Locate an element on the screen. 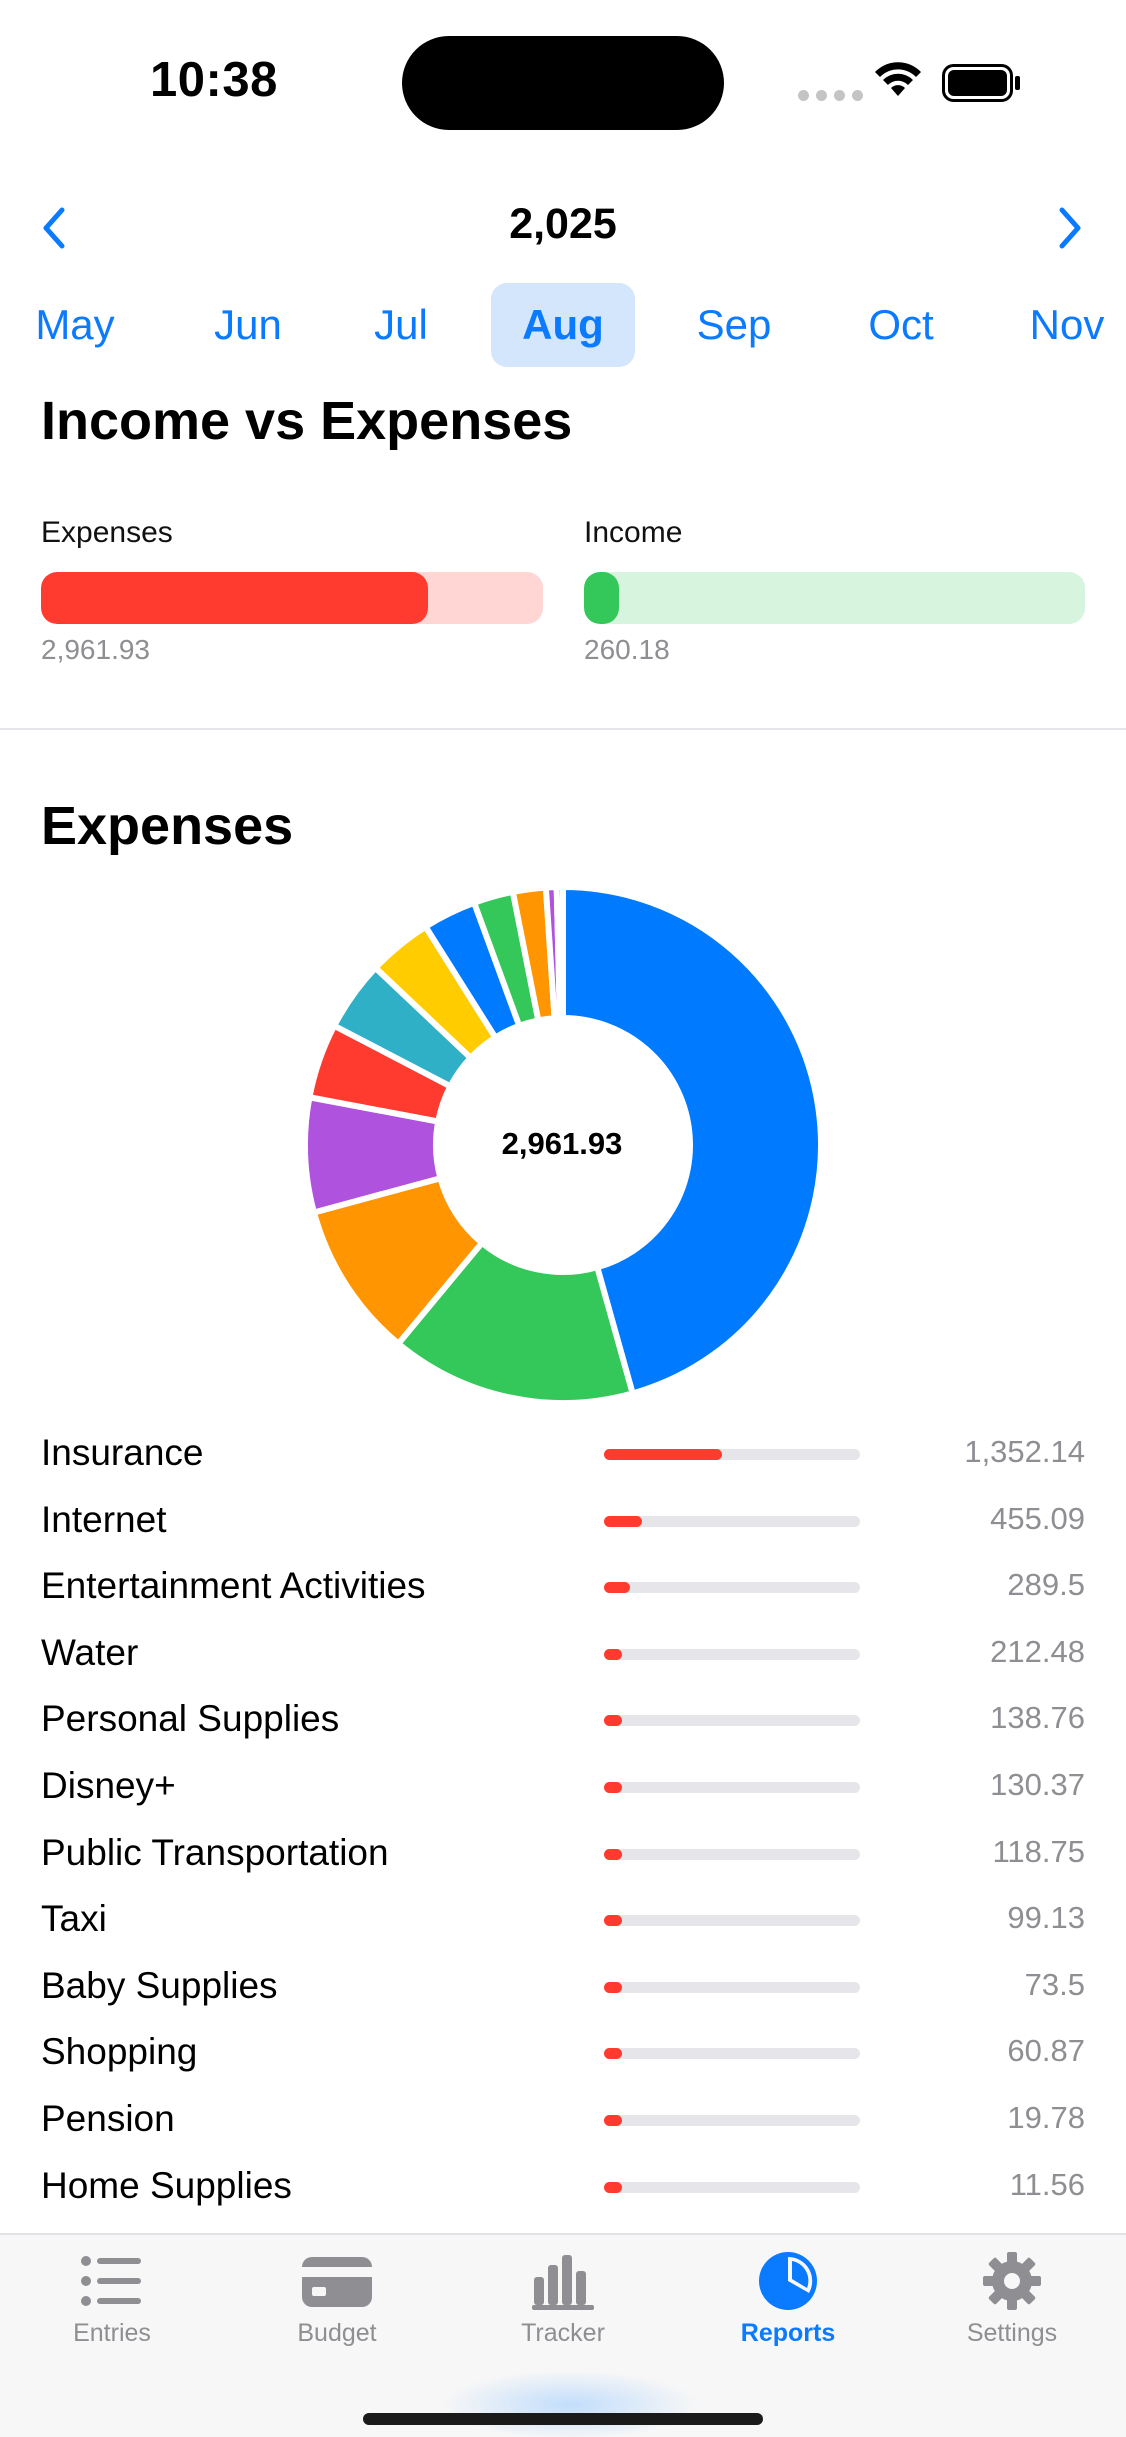 This screenshot has width=1126, height=2437. income-vs-expenses-title: Income vs Expenses is located at coordinates (307, 421).